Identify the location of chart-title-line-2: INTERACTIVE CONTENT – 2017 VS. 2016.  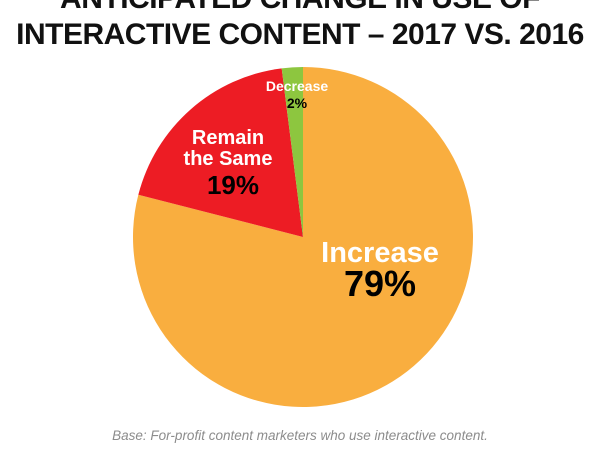
(300, 34).